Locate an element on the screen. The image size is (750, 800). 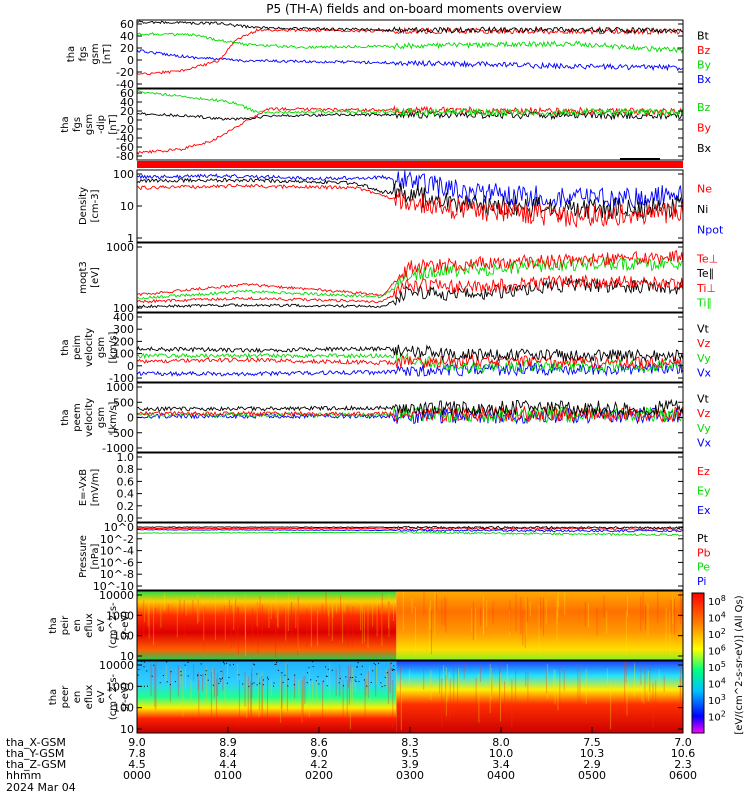
y-tick-label: -20 is located at coordinates (125, 72).